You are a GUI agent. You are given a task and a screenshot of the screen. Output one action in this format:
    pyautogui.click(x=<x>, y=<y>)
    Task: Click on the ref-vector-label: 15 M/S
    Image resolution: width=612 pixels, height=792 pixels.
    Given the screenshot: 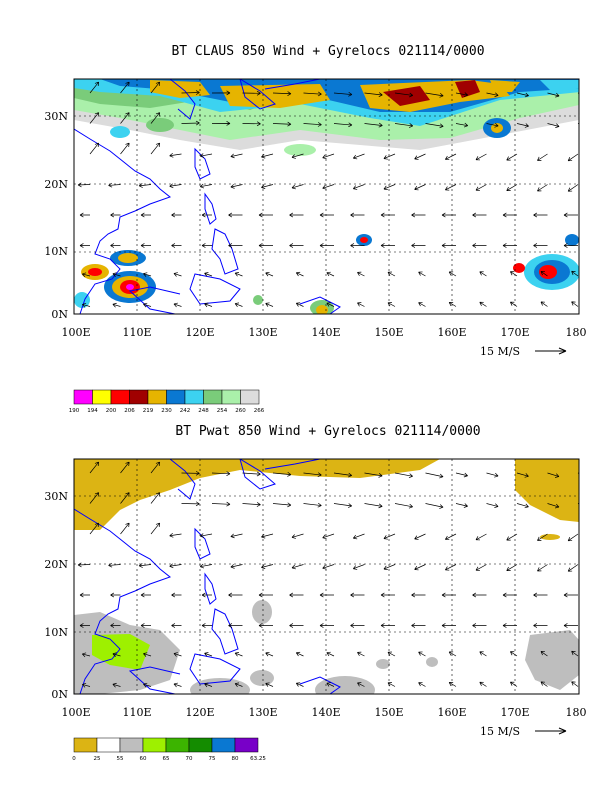 What is the action you would take?
    pyautogui.click(x=500, y=731)
    